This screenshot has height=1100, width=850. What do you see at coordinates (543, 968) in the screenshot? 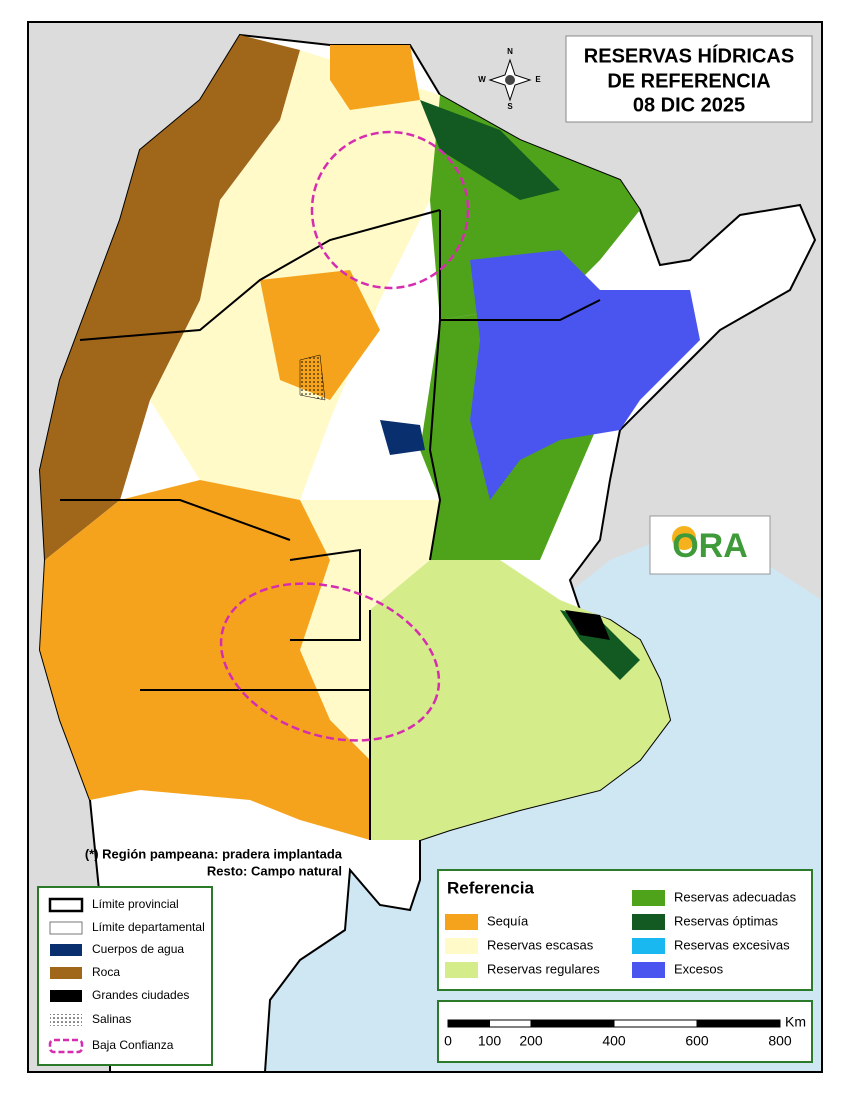
I see `legend-label: Reservas regulares` at bounding box center [543, 968].